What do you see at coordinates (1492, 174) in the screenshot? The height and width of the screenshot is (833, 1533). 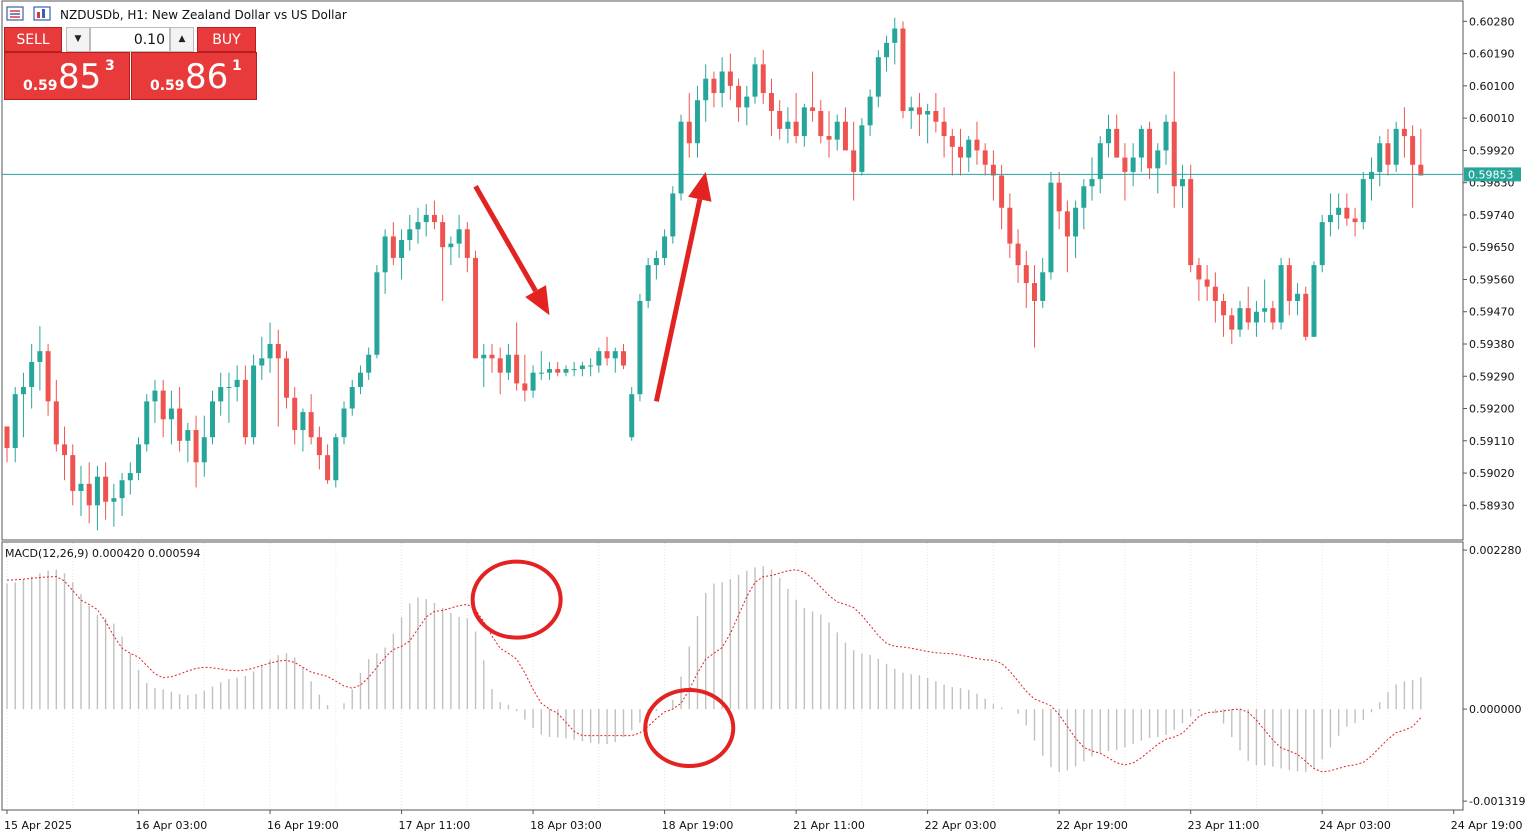 I see `current-price-tag` at bounding box center [1492, 174].